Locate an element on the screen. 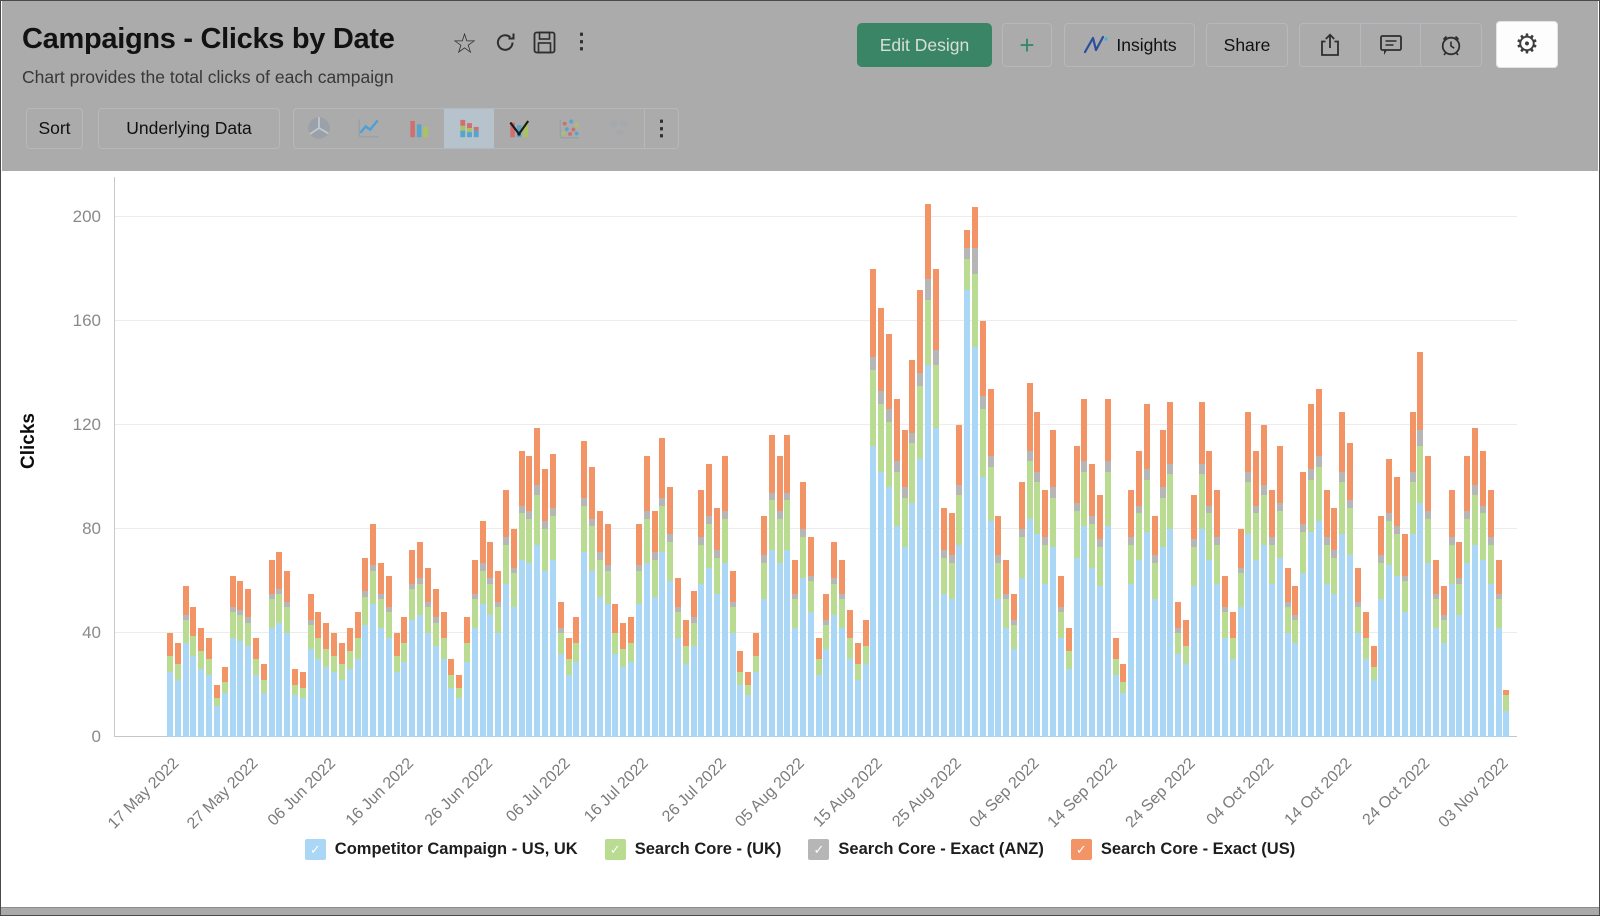  underlying-data-button: Underlying Data is located at coordinates (189, 128).